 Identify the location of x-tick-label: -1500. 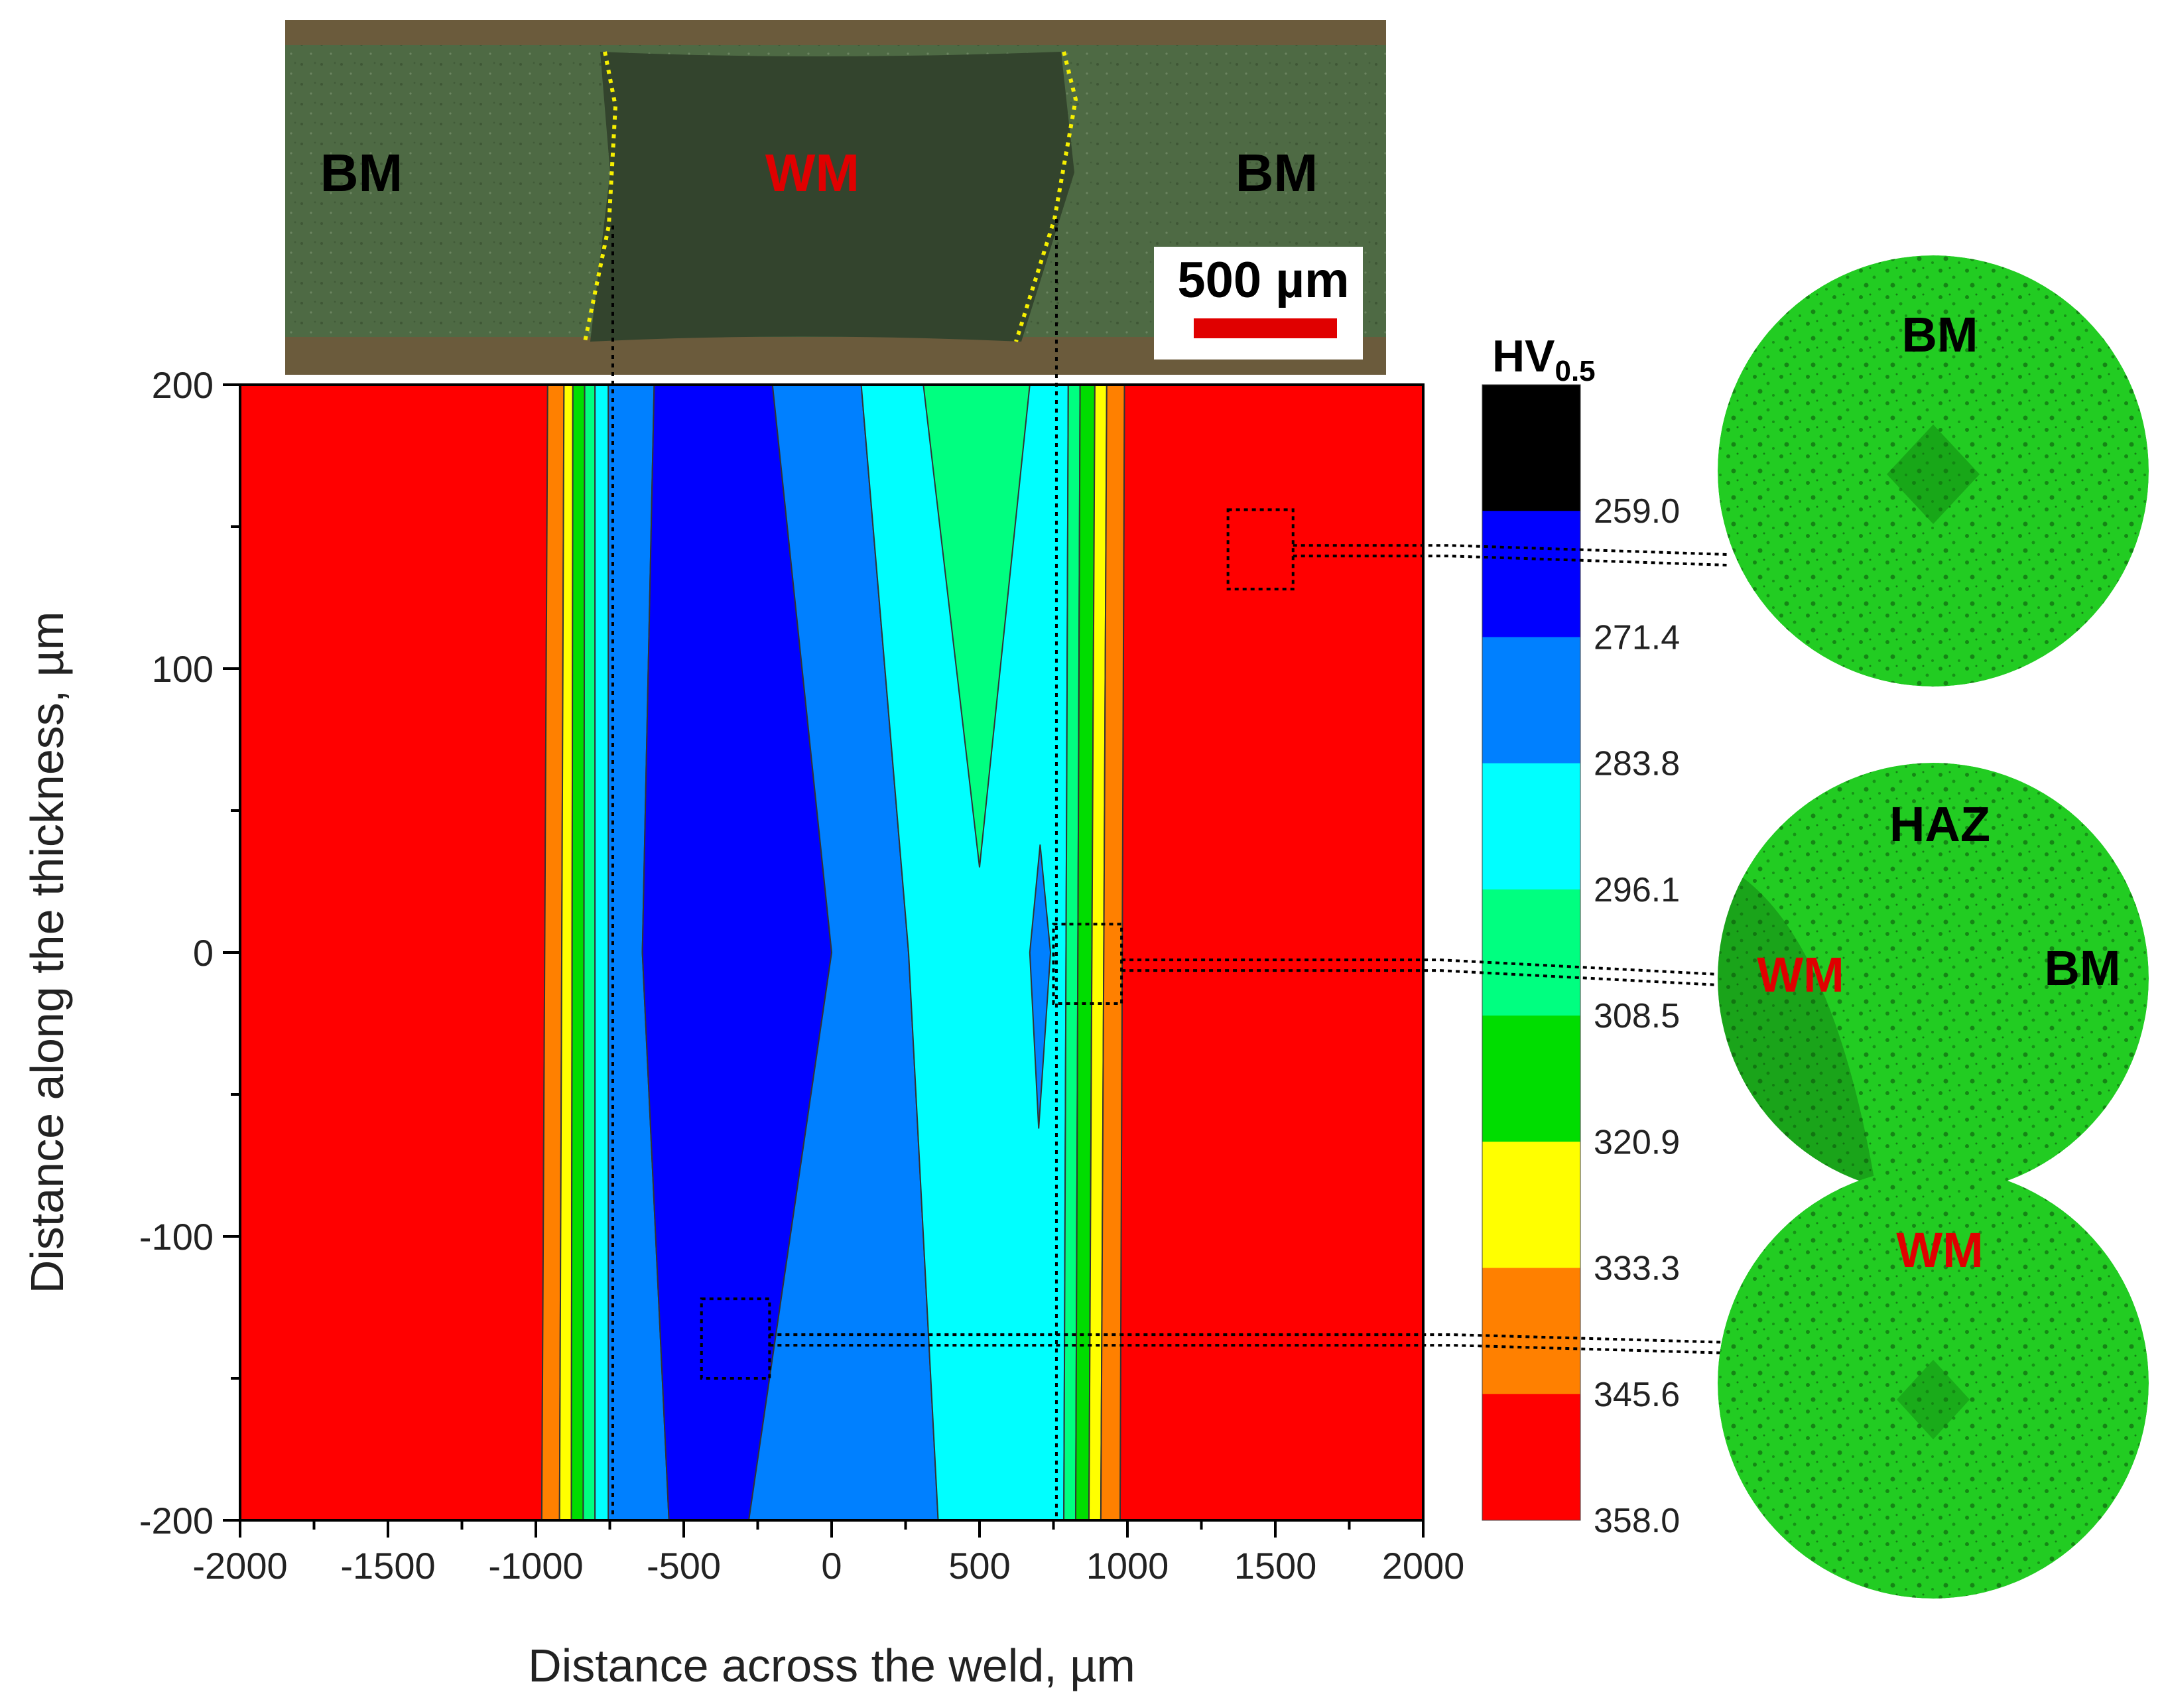
(387, 1566).